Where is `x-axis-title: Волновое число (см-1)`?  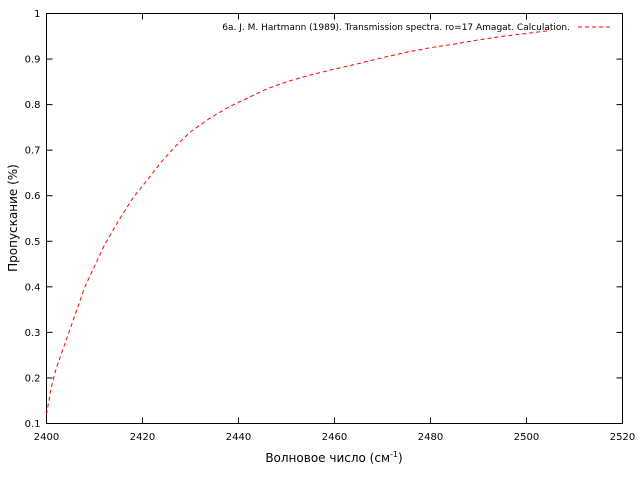
x-axis-title: Волновое число (см-1) is located at coordinates (333, 457).